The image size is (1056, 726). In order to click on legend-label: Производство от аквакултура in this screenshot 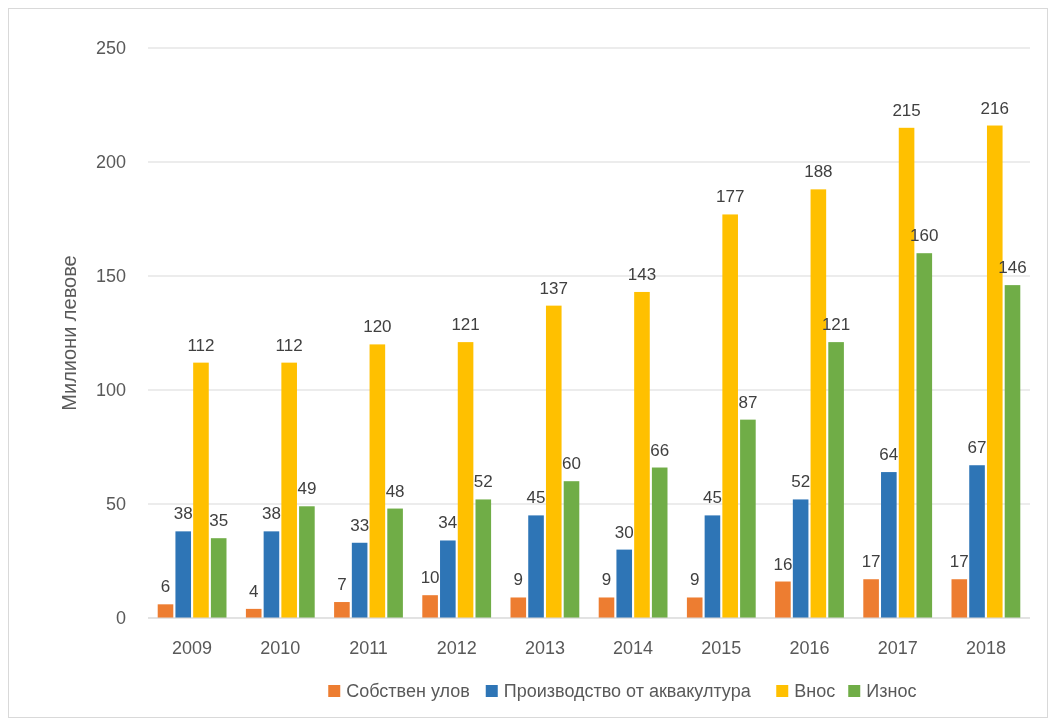, I will do `click(627, 691)`.